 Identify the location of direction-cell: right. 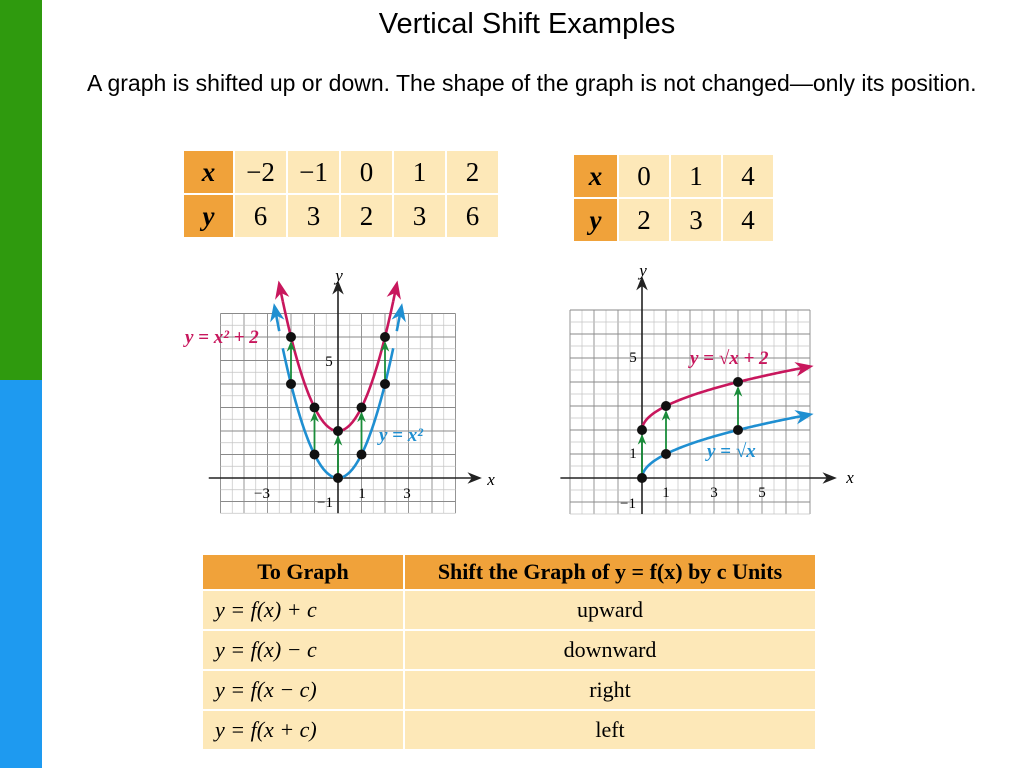
(609, 690).